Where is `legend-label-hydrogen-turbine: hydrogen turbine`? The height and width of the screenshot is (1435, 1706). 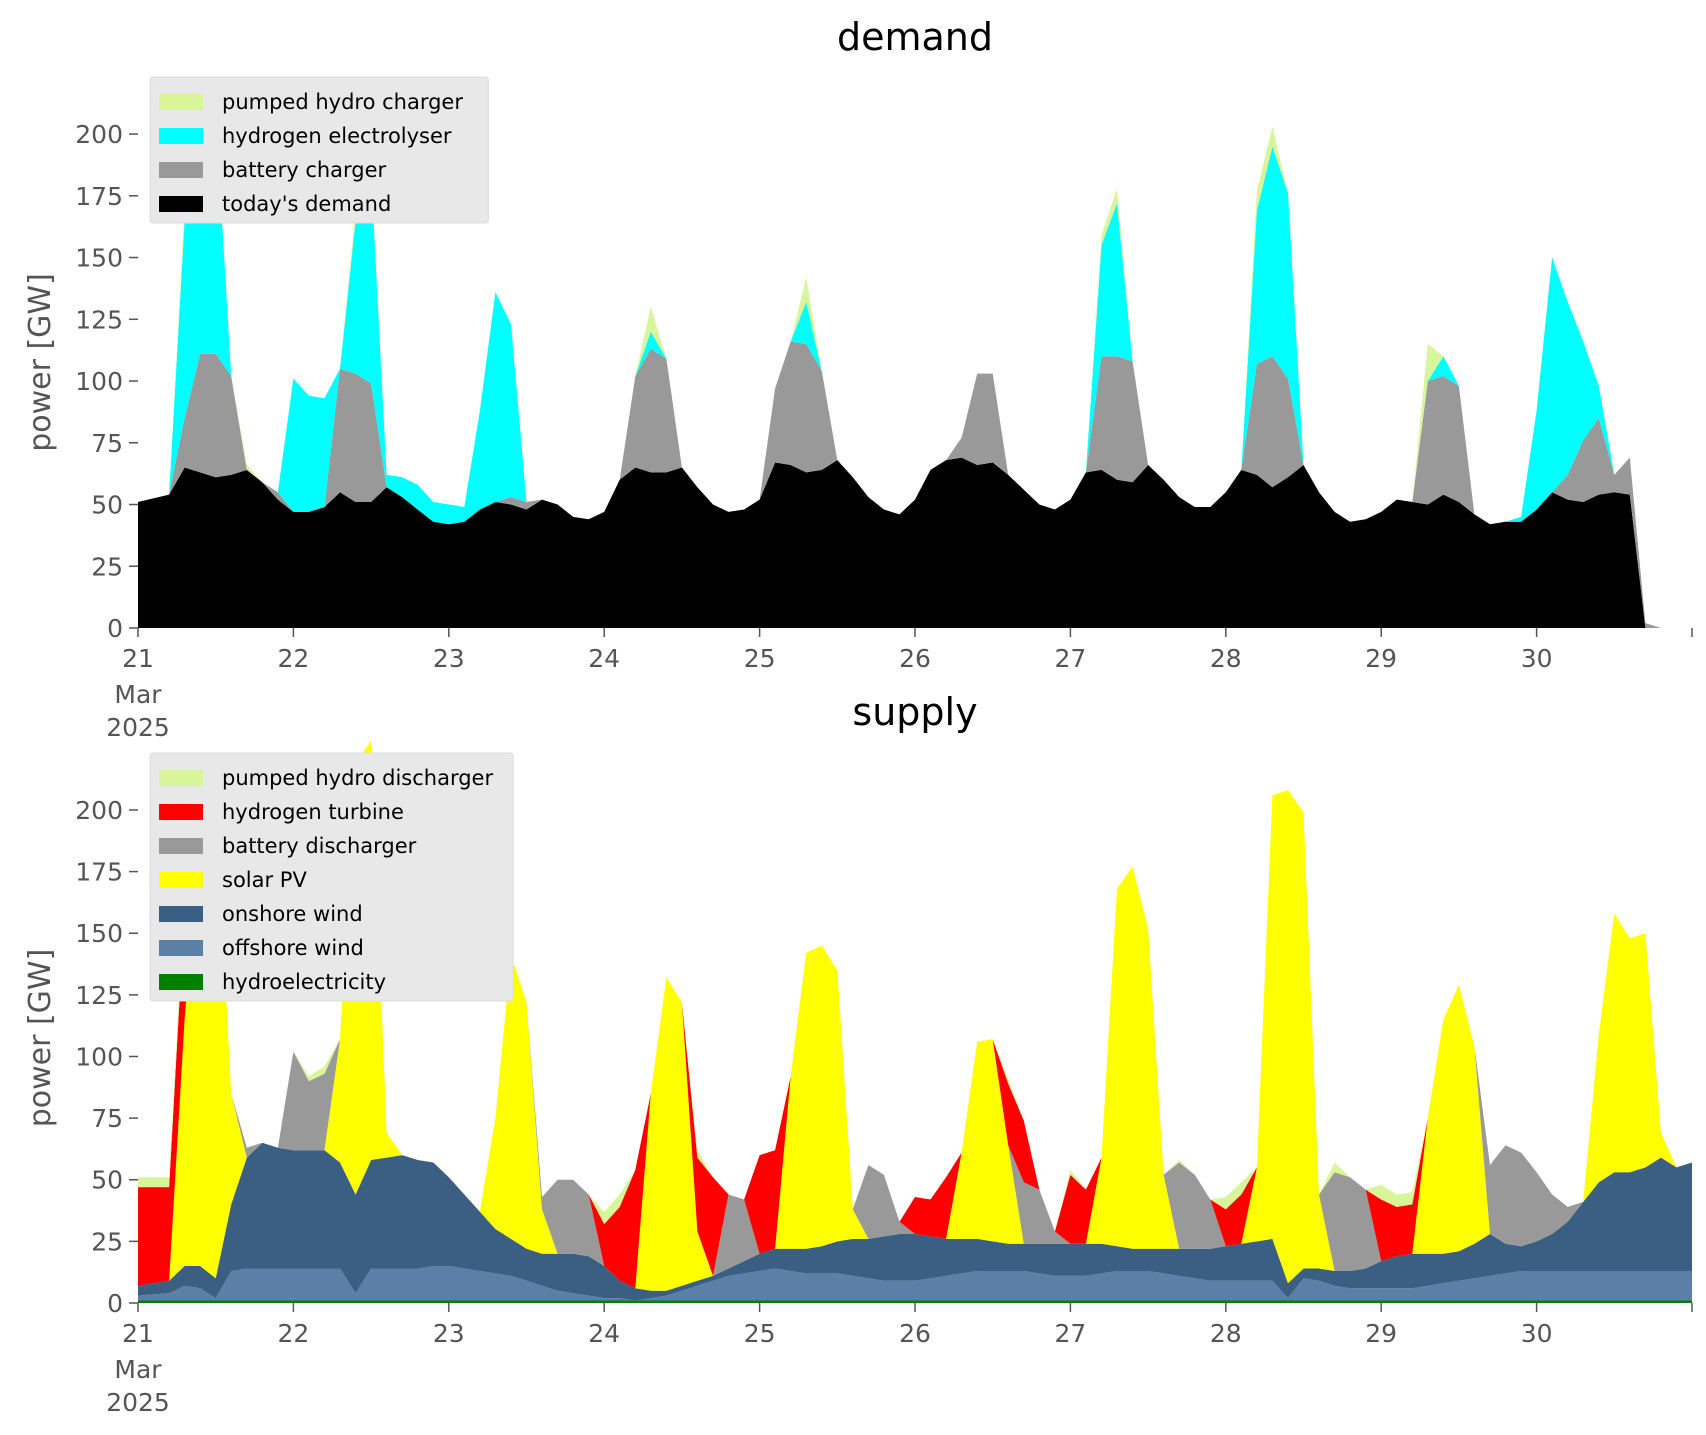 legend-label-hydrogen-turbine: hydrogen turbine is located at coordinates (313, 812).